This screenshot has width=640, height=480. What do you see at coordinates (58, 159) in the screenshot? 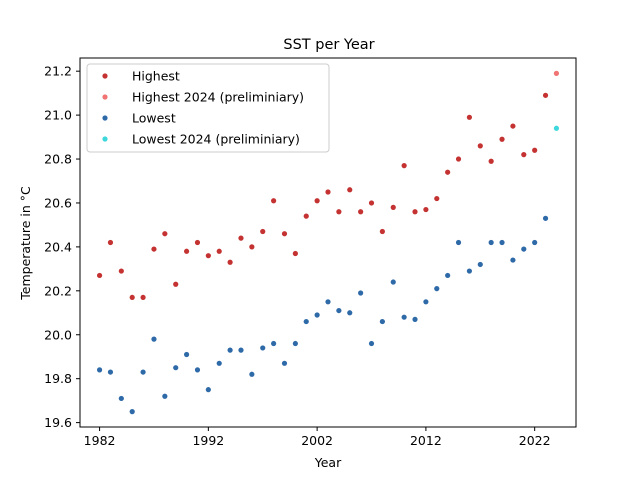
I see `y-tick-label: 20.8` at bounding box center [58, 159].